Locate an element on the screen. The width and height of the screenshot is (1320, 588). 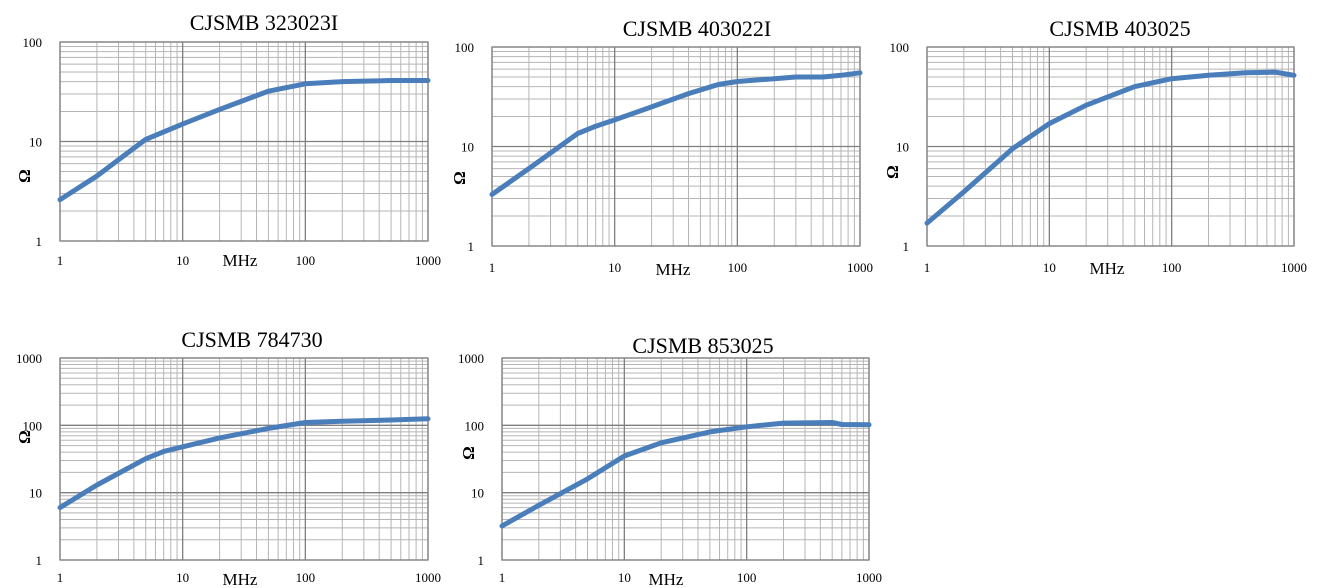
chart-title: CJSMB 853025 is located at coordinates (702, 345).